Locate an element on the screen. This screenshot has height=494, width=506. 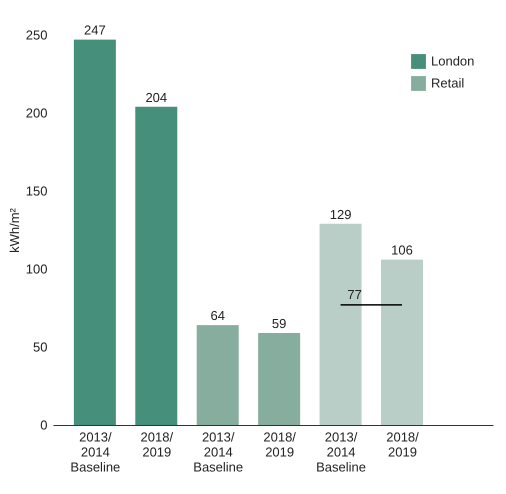
y-tick-label: 150 is located at coordinates (37, 191).